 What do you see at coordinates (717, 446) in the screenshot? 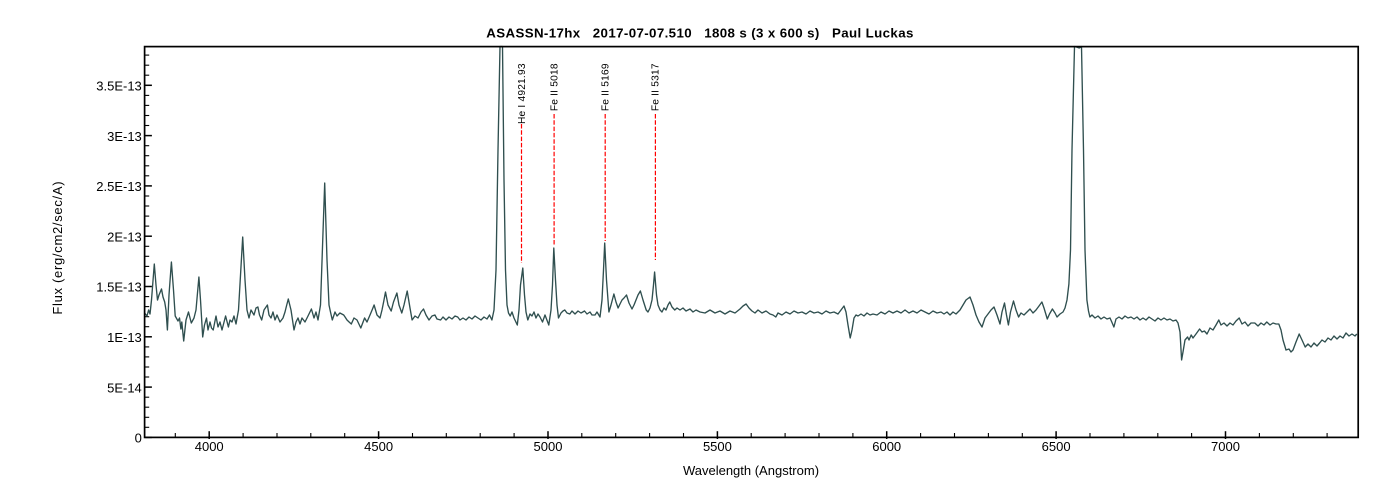
I see `svg-text: 5500` at bounding box center [717, 446].